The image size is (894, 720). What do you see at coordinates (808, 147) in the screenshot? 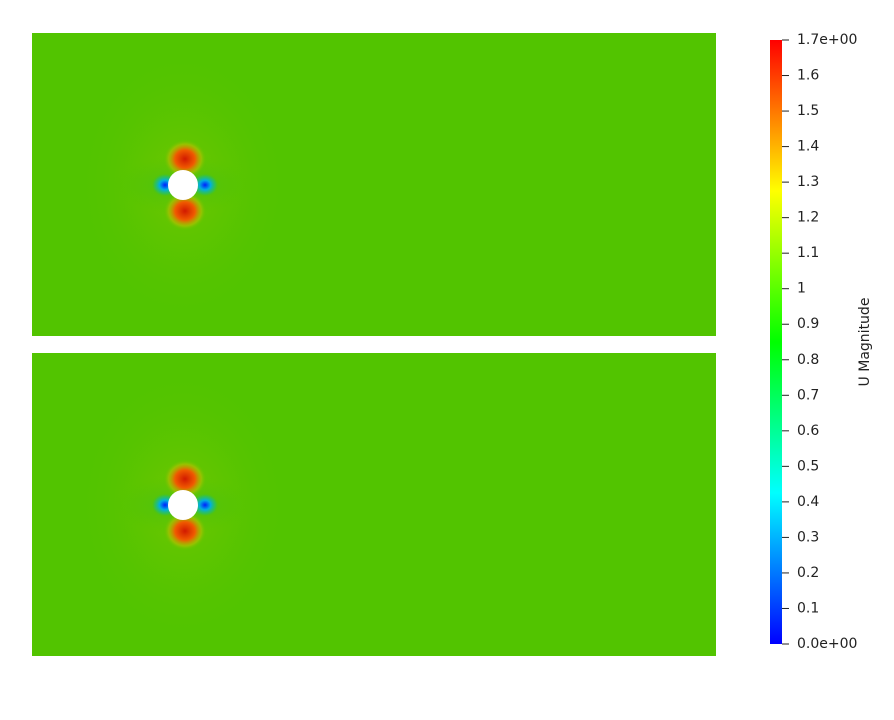
I see `colorbar-tick-label: 1.4` at bounding box center [808, 147].